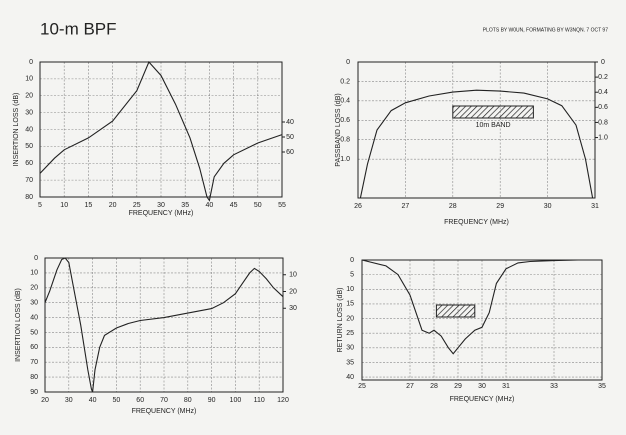 Image resolution: width=626 pixels, height=435 pixels. What do you see at coordinates (290, 122) in the screenshot?
I see `y2-tick-label: 40` at bounding box center [290, 122].